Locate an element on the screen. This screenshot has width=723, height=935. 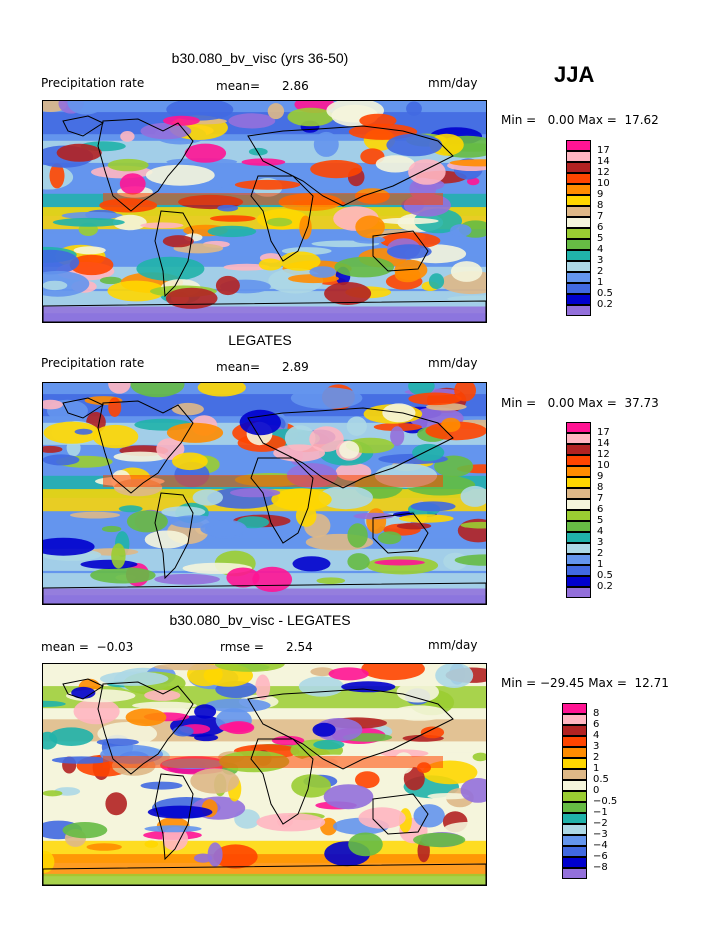
panel-2-mean-label: mean= is located at coordinates (238, 367).